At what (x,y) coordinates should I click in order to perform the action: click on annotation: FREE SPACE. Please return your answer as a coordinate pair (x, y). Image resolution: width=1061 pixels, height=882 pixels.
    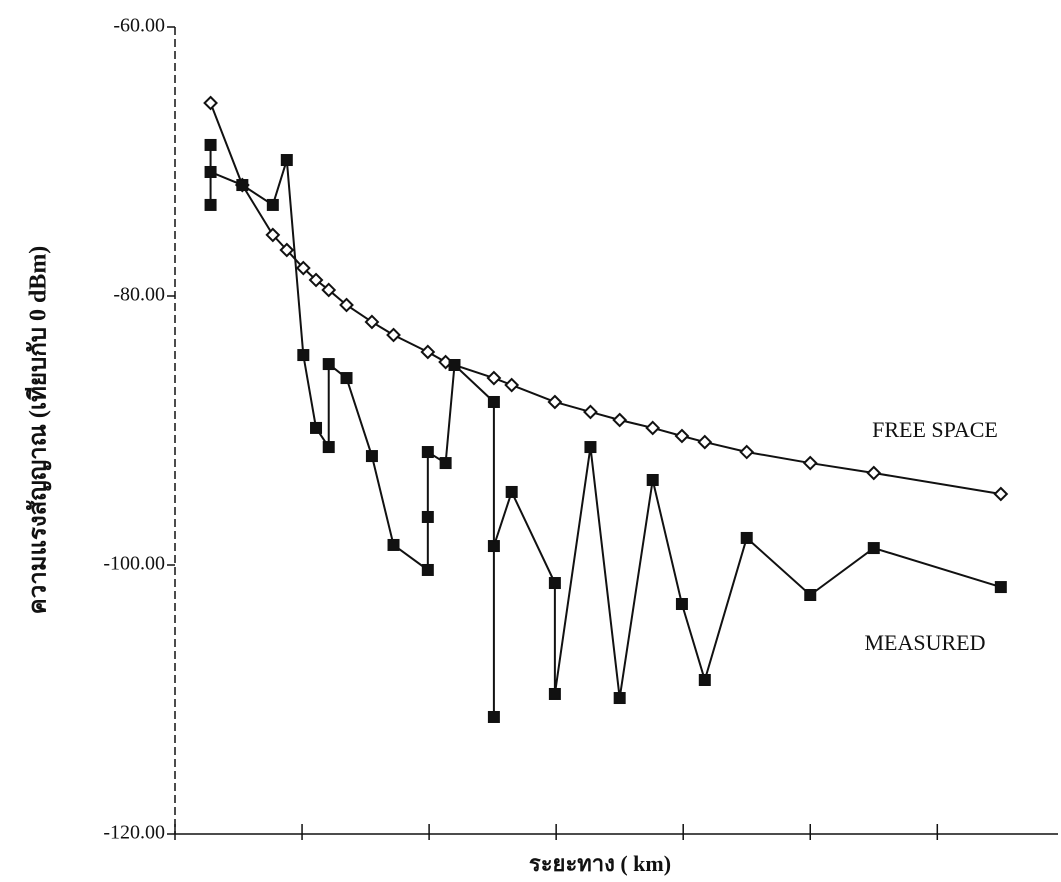
    Looking at the image, I should click on (935, 429).